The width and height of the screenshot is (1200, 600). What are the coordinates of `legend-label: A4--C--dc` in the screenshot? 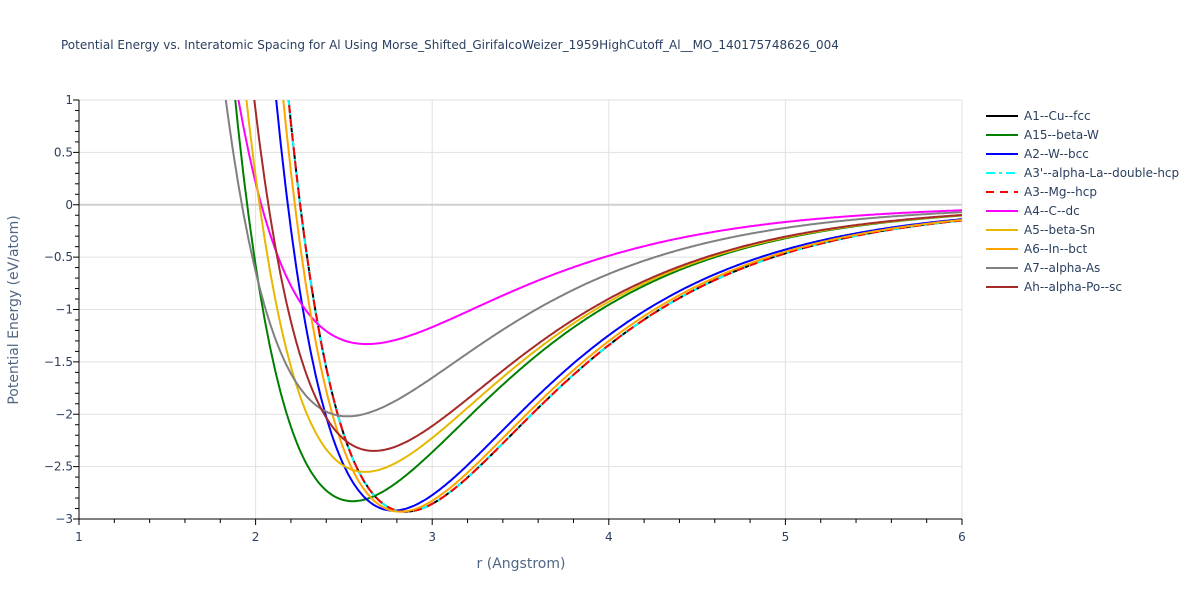 It's located at (1052, 210).